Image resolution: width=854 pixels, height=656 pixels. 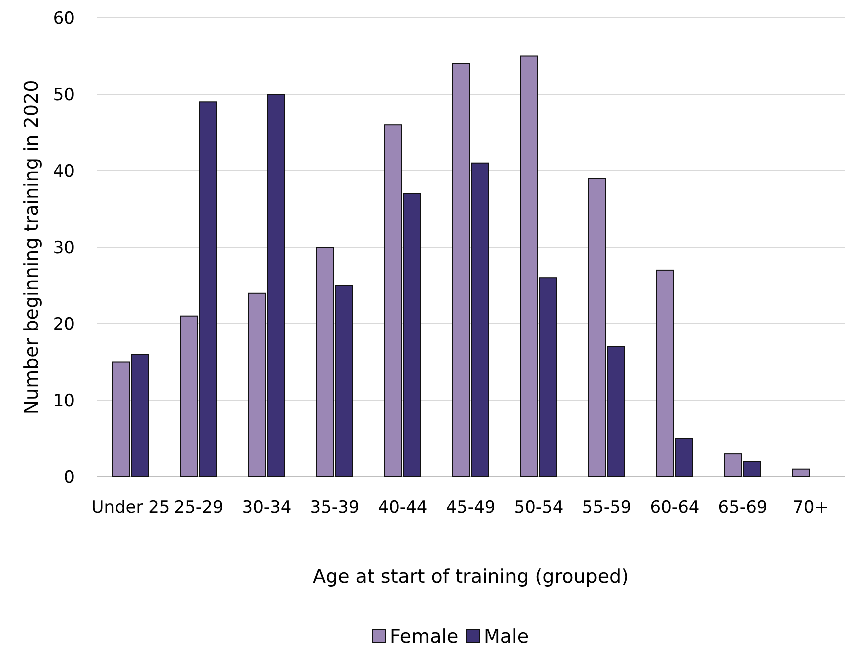 I want to click on x-tick-label: 25-29, so click(x=199, y=508).